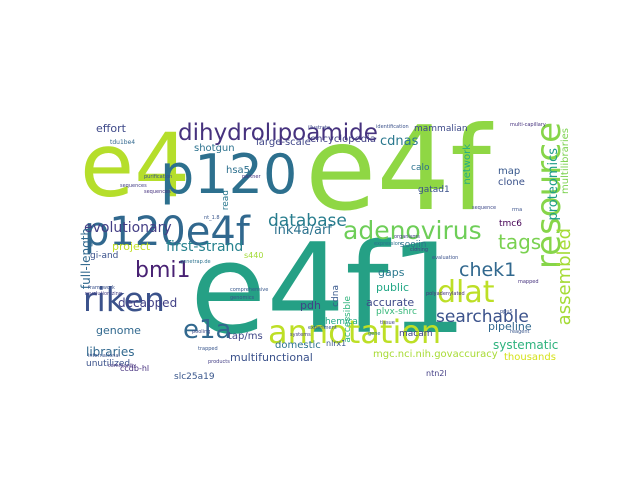 The width and height of the screenshot is (640, 480). Describe the element at coordinates (110, 352) in the screenshot. I see `cloud-word: libraries` at that location.